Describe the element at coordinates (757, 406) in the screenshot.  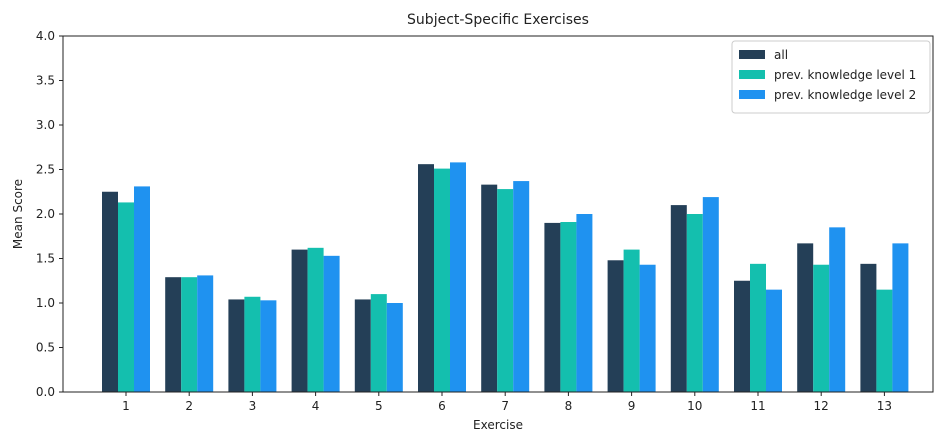
I see `x-tick-label: 11` at that location.